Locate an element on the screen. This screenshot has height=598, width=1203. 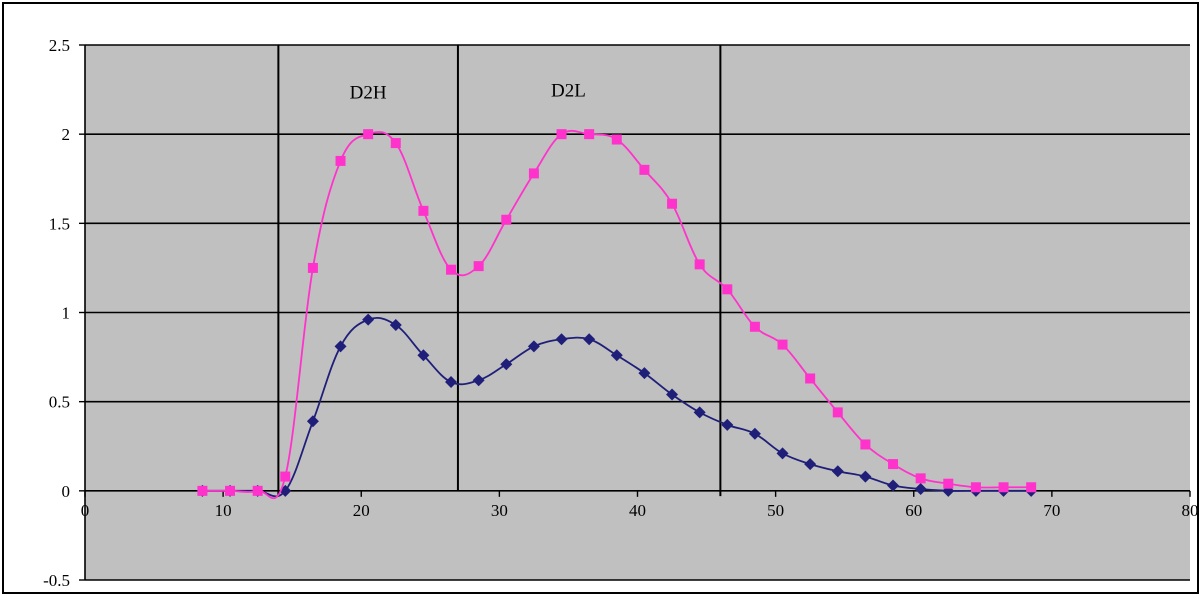
y-tick-label: 1.5 is located at coordinates (59, 223).